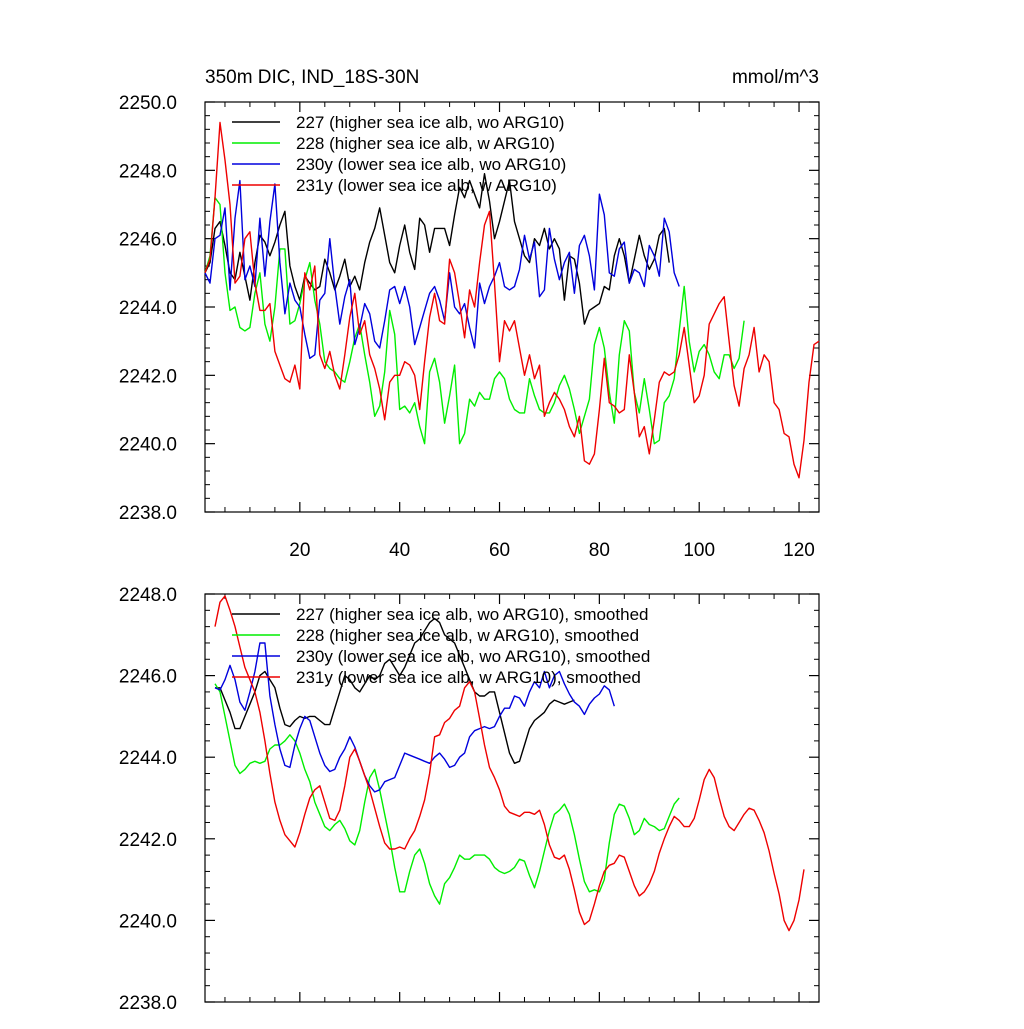 This screenshot has width=1024, height=1029. What do you see at coordinates (148, 103) in the screenshot?
I see `y-tick-label: 2250.0` at bounding box center [148, 103].